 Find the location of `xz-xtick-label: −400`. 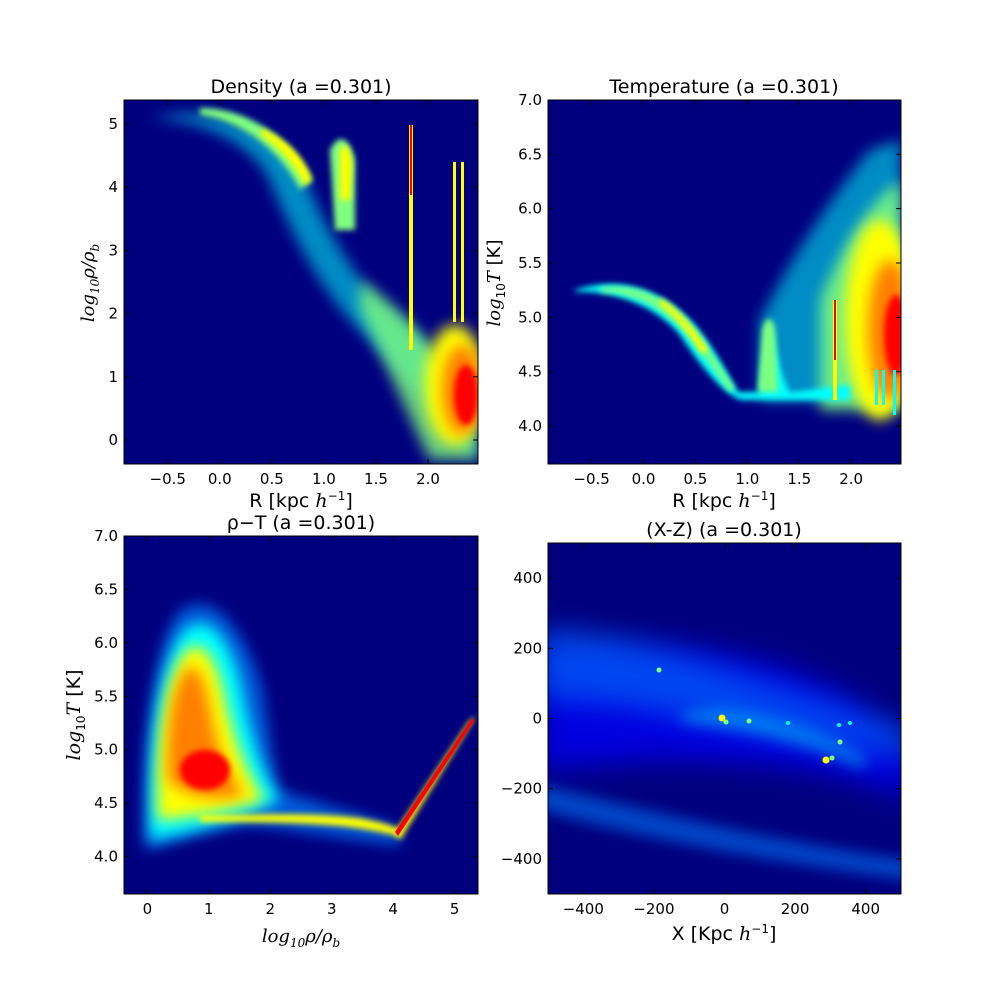

xz-xtick-label: −400 is located at coordinates (583, 909).